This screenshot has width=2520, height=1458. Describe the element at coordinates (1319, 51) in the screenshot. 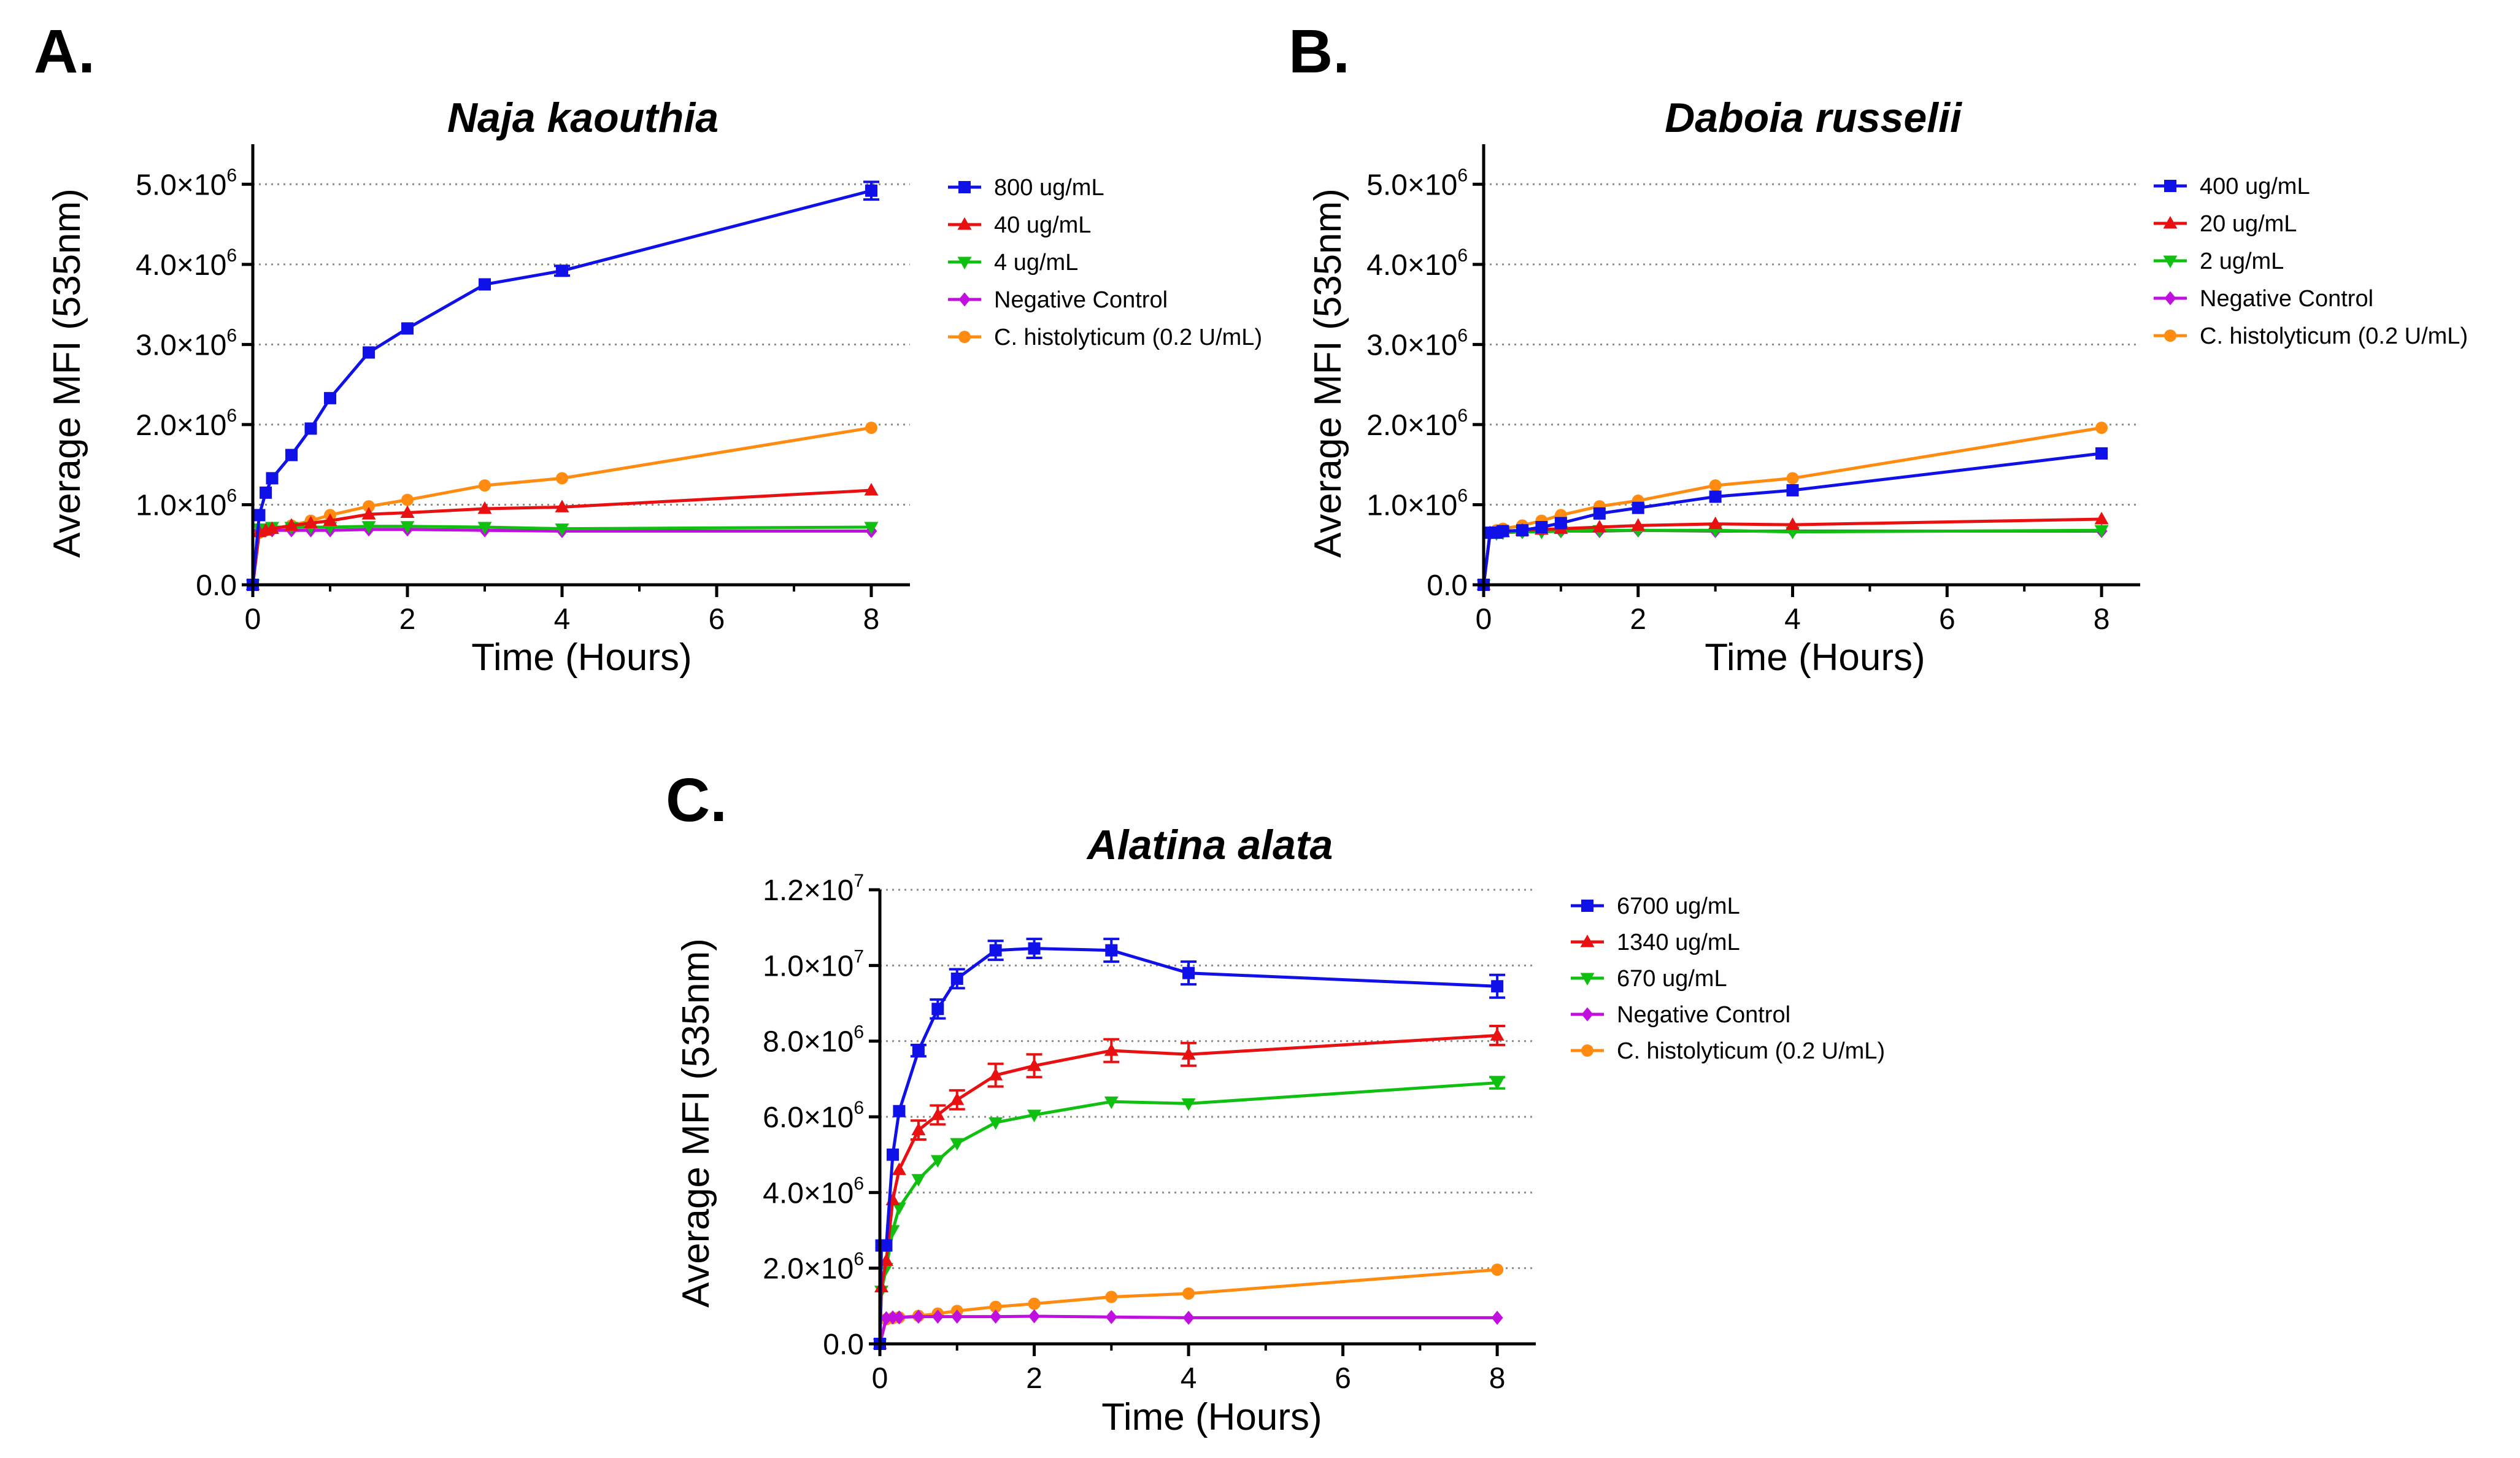

I see `panel-letter-b: B.` at that location.